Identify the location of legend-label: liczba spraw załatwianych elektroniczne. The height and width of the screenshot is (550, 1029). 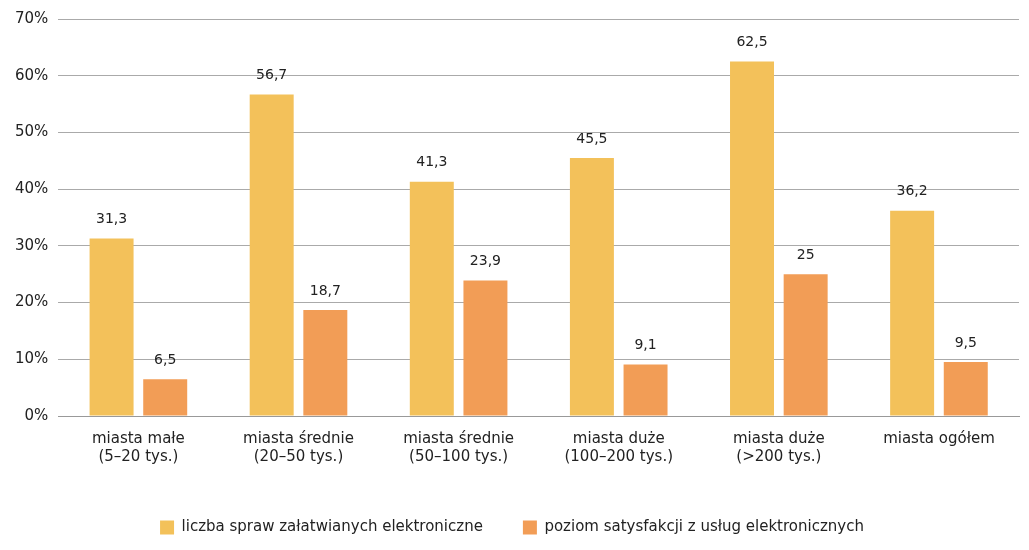
(332, 526).